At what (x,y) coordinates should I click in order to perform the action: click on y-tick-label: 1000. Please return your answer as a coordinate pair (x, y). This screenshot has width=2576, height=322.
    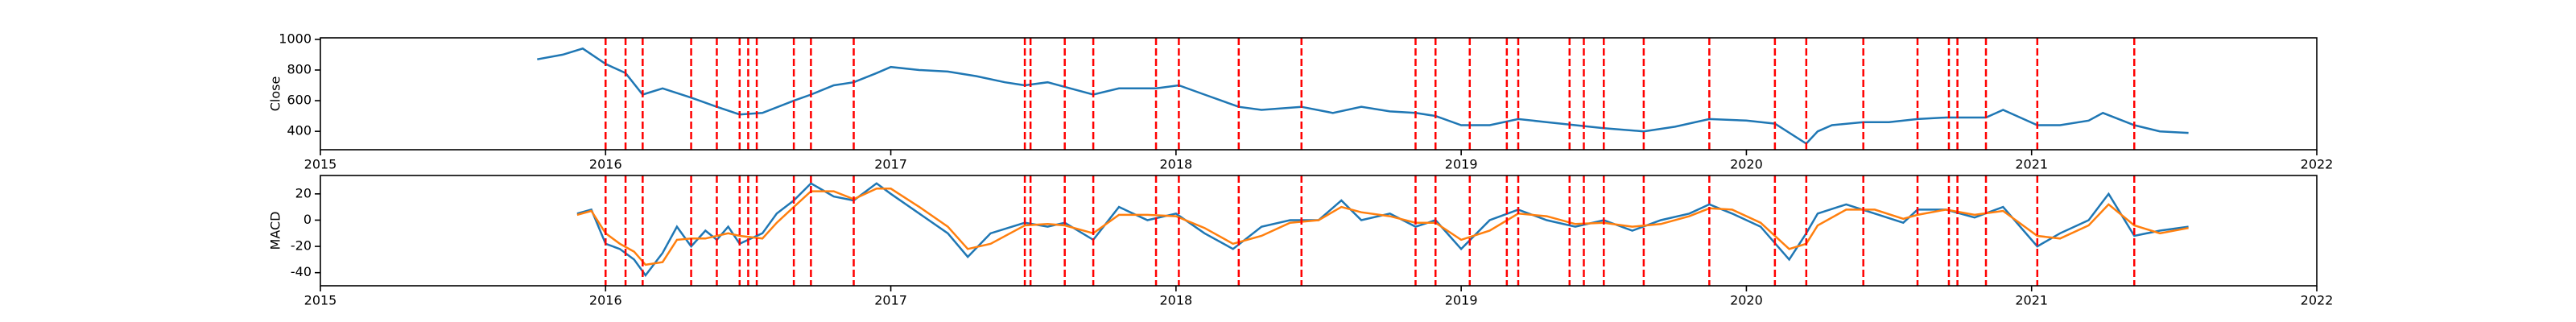
    Looking at the image, I should click on (295, 38).